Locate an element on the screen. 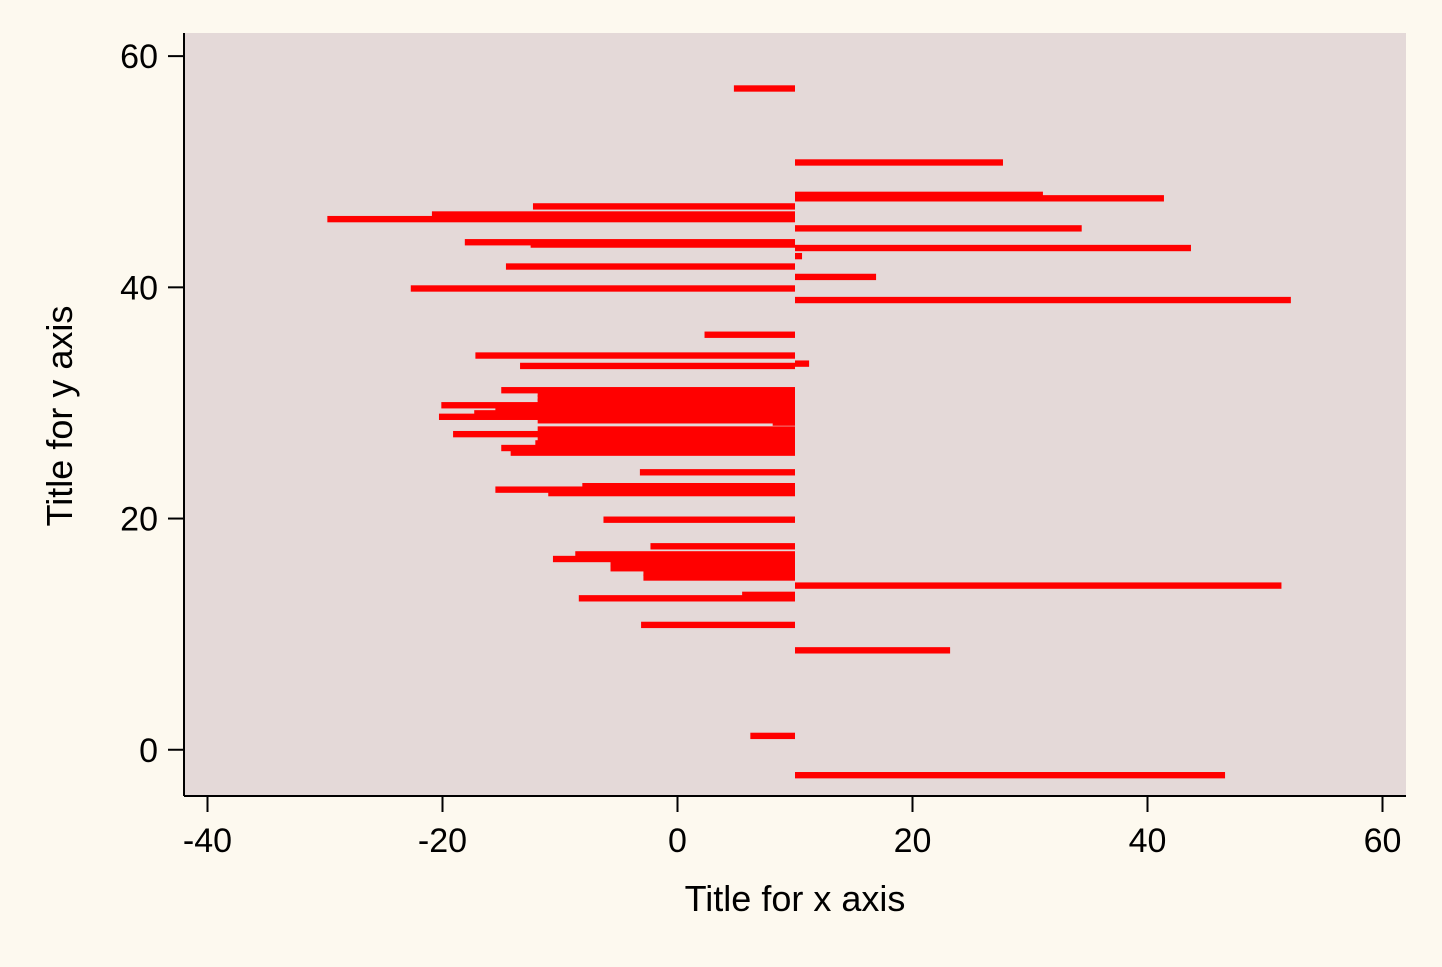 This screenshot has width=1442, height=967. y-ticks-group: 0 20 40 60 is located at coordinates (152, 404).